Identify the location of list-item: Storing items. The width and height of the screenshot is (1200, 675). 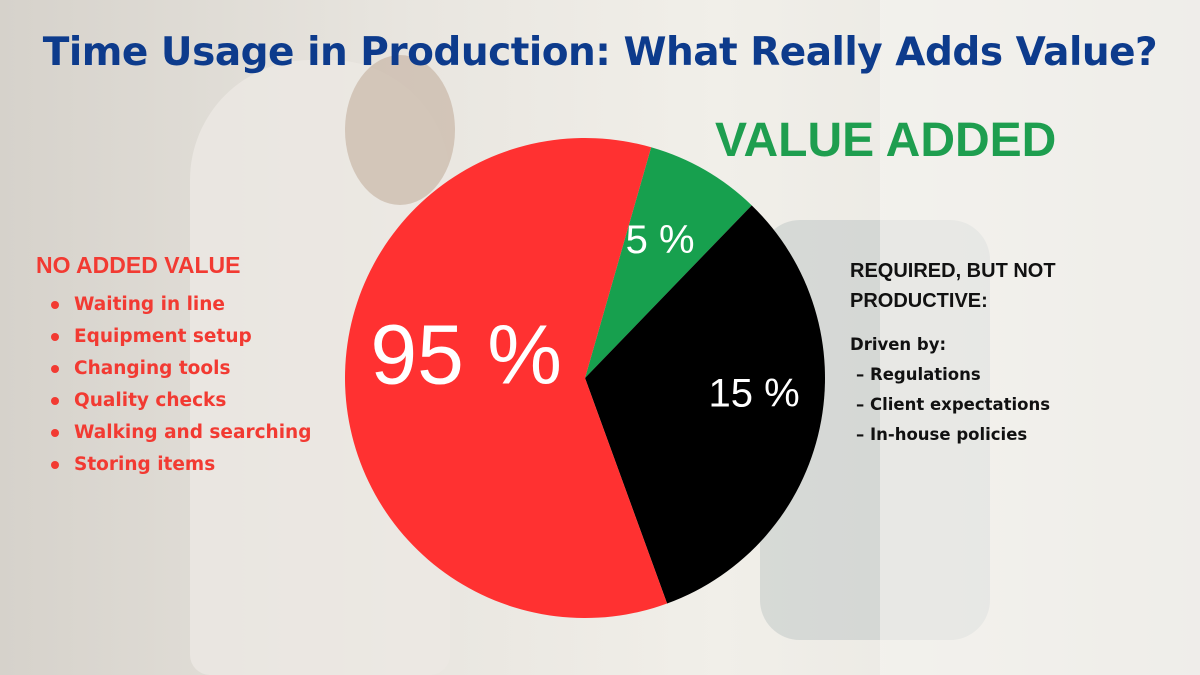
(196, 465).